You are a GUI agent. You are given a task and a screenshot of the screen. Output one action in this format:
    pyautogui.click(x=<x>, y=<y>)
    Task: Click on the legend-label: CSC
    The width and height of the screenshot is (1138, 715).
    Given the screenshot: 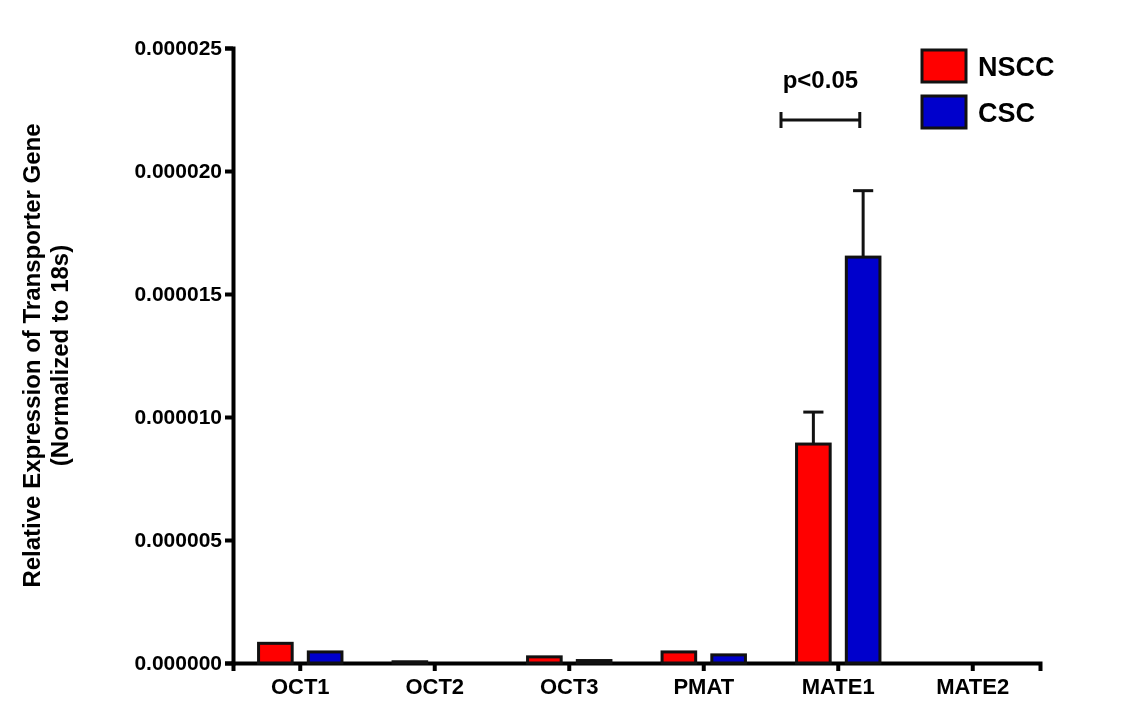 What is the action you would take?
    pyautogui.click(x=1007, y=113)
    